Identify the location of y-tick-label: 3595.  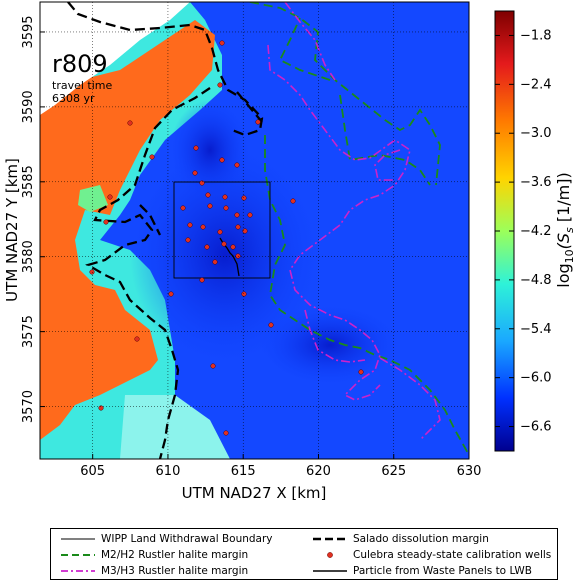
(28, 31).